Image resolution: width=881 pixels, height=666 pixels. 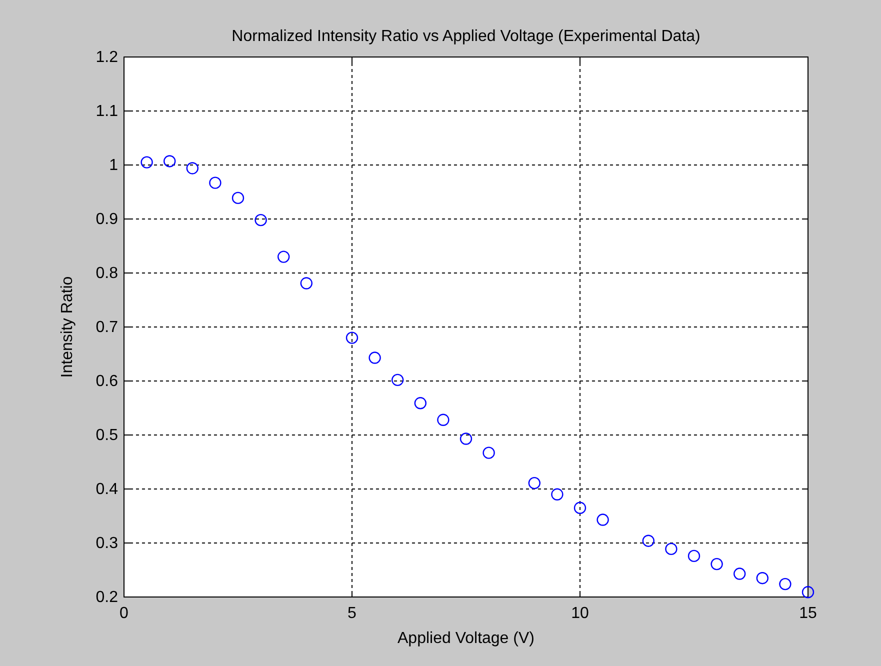 I want to click on x-tick-label: 15, so click(x=808, y=613).